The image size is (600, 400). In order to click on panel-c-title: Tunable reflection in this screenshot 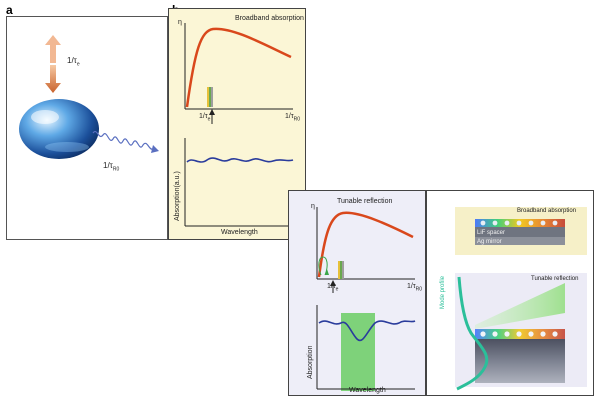, I will do `click(365, 201)`.